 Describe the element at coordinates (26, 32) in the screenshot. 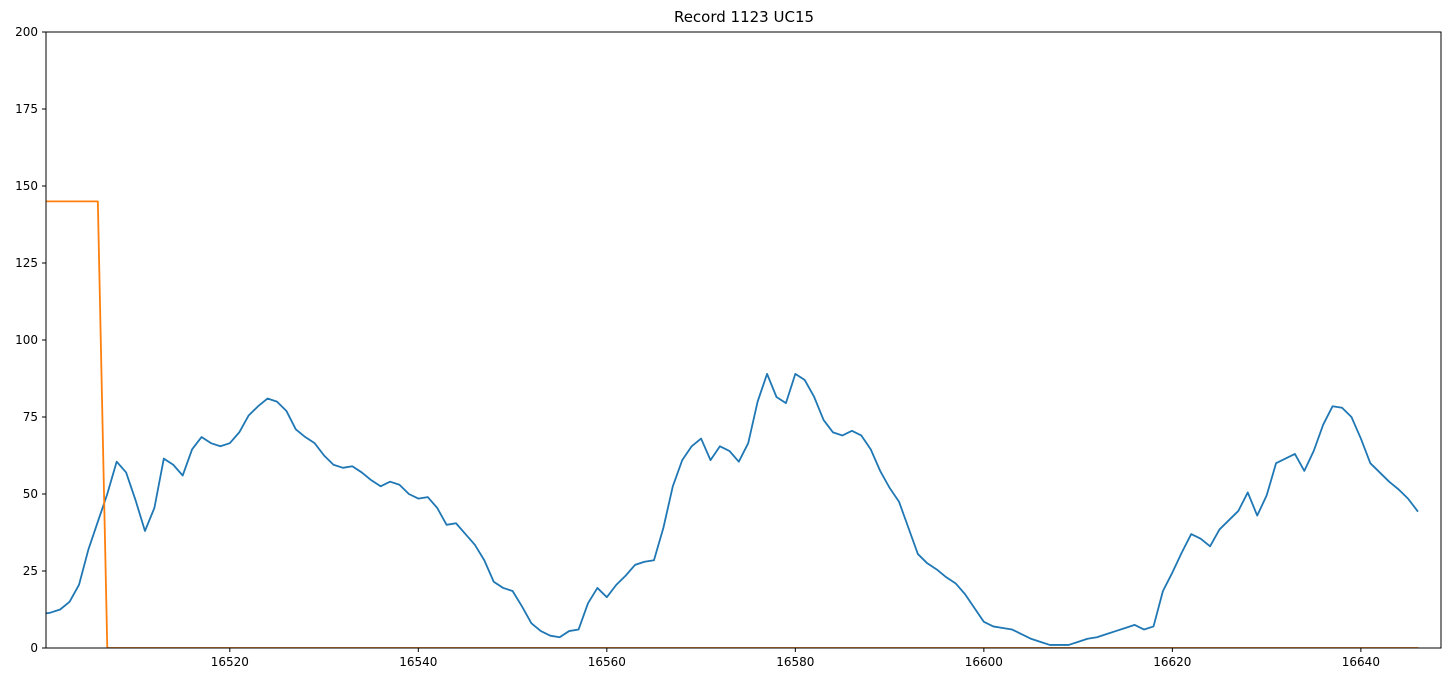

I see `y-tick-label: 200` at that location.